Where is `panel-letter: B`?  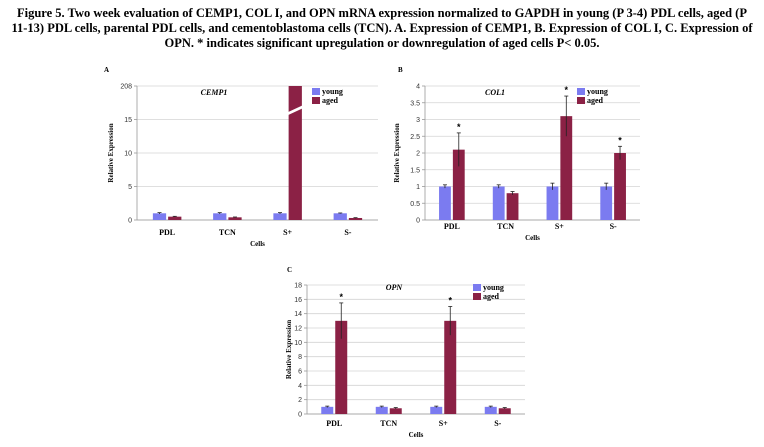
panel-letter: B is located at coordinates (400, 70).